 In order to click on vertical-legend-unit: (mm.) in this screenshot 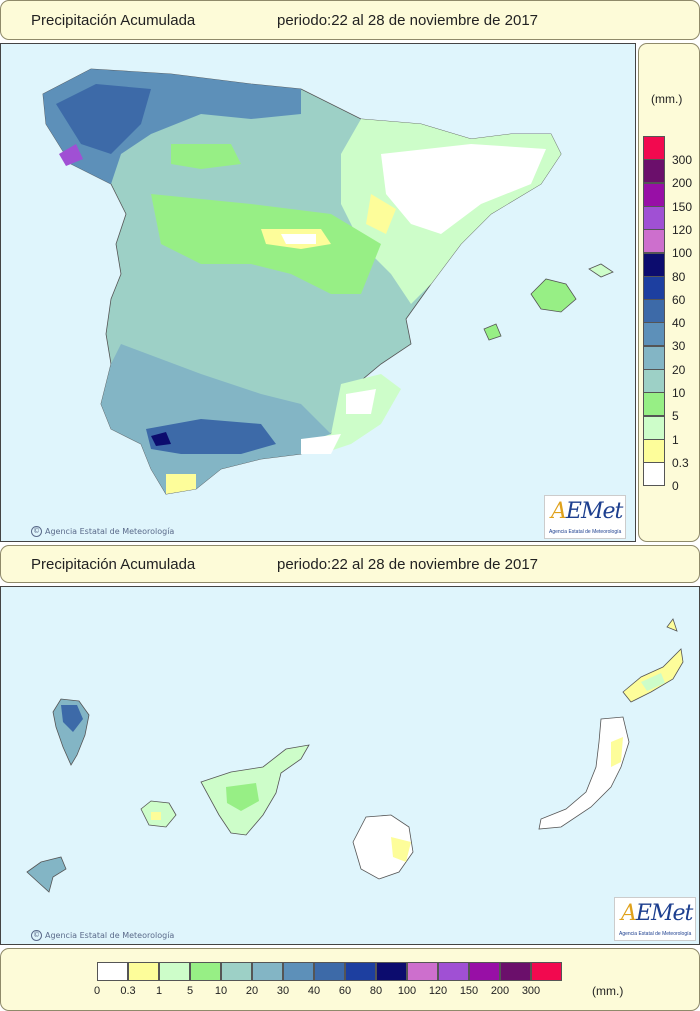, I will do `click(667, 99)`.